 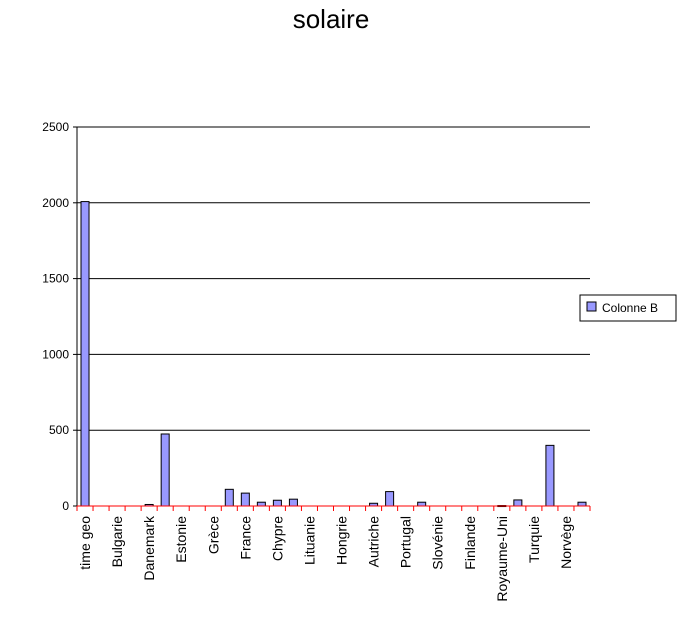 I want to click on chart-title: solaire, so click(x=331, y=19).